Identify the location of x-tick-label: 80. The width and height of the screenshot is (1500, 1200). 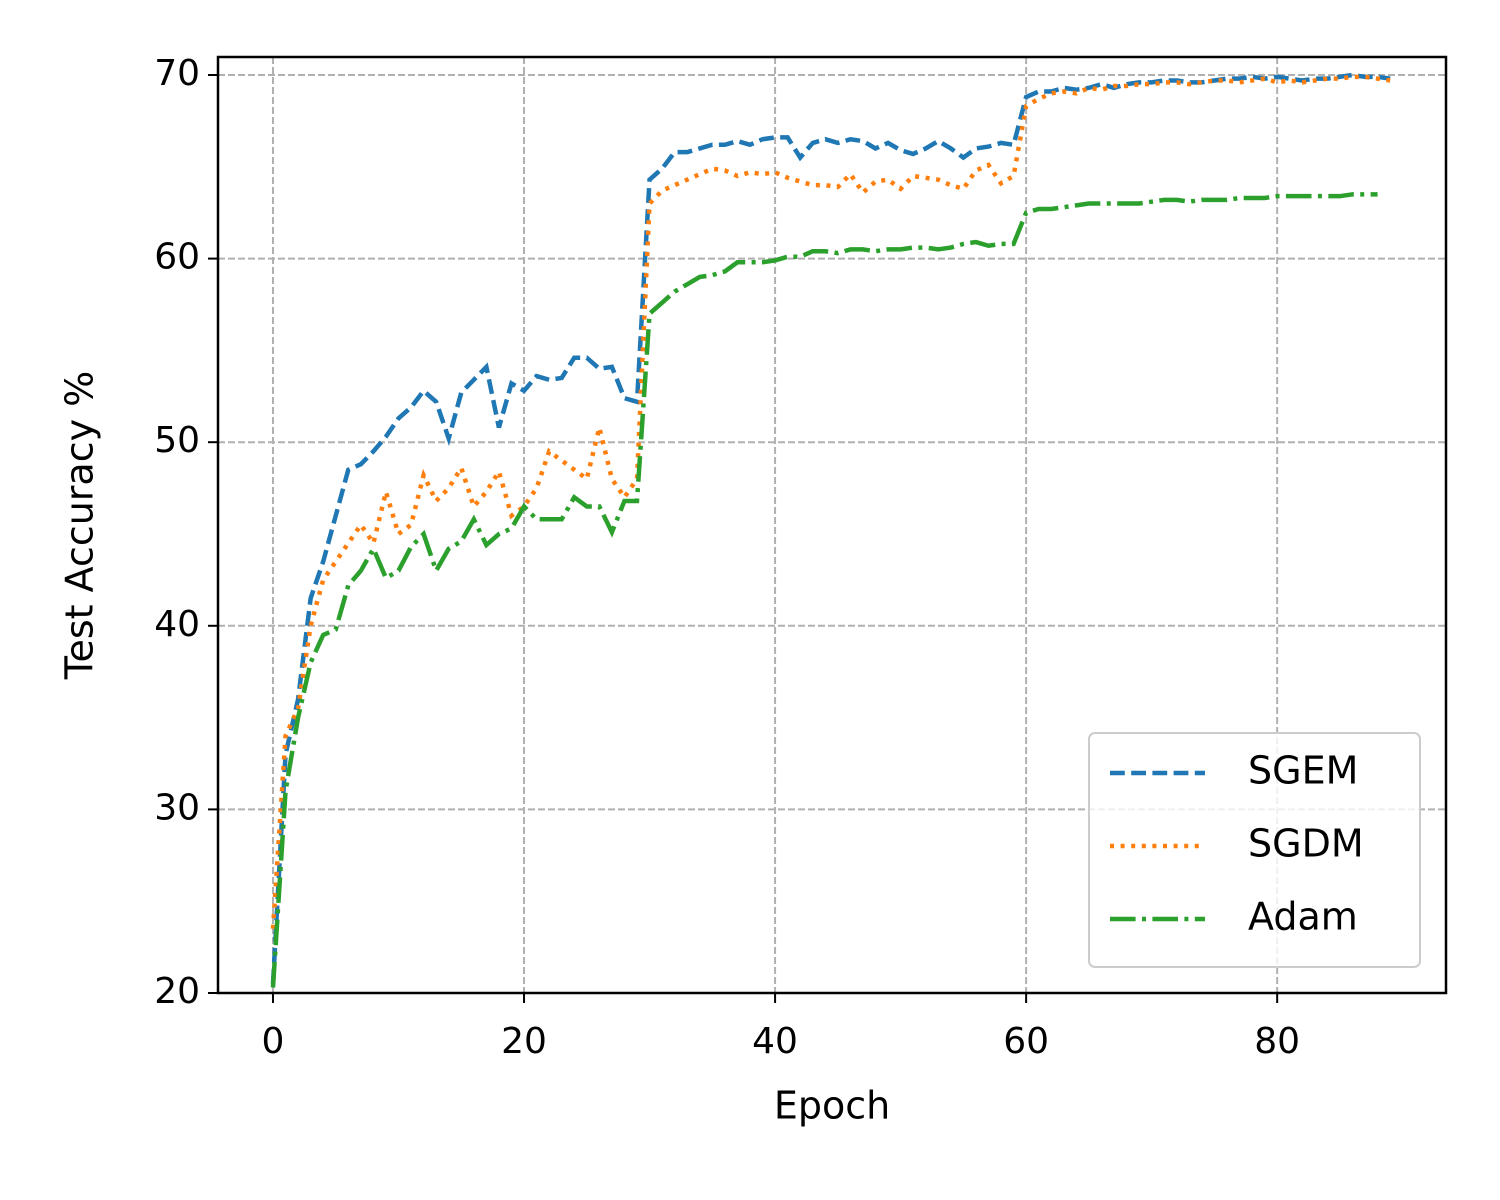
(1277, 1041).